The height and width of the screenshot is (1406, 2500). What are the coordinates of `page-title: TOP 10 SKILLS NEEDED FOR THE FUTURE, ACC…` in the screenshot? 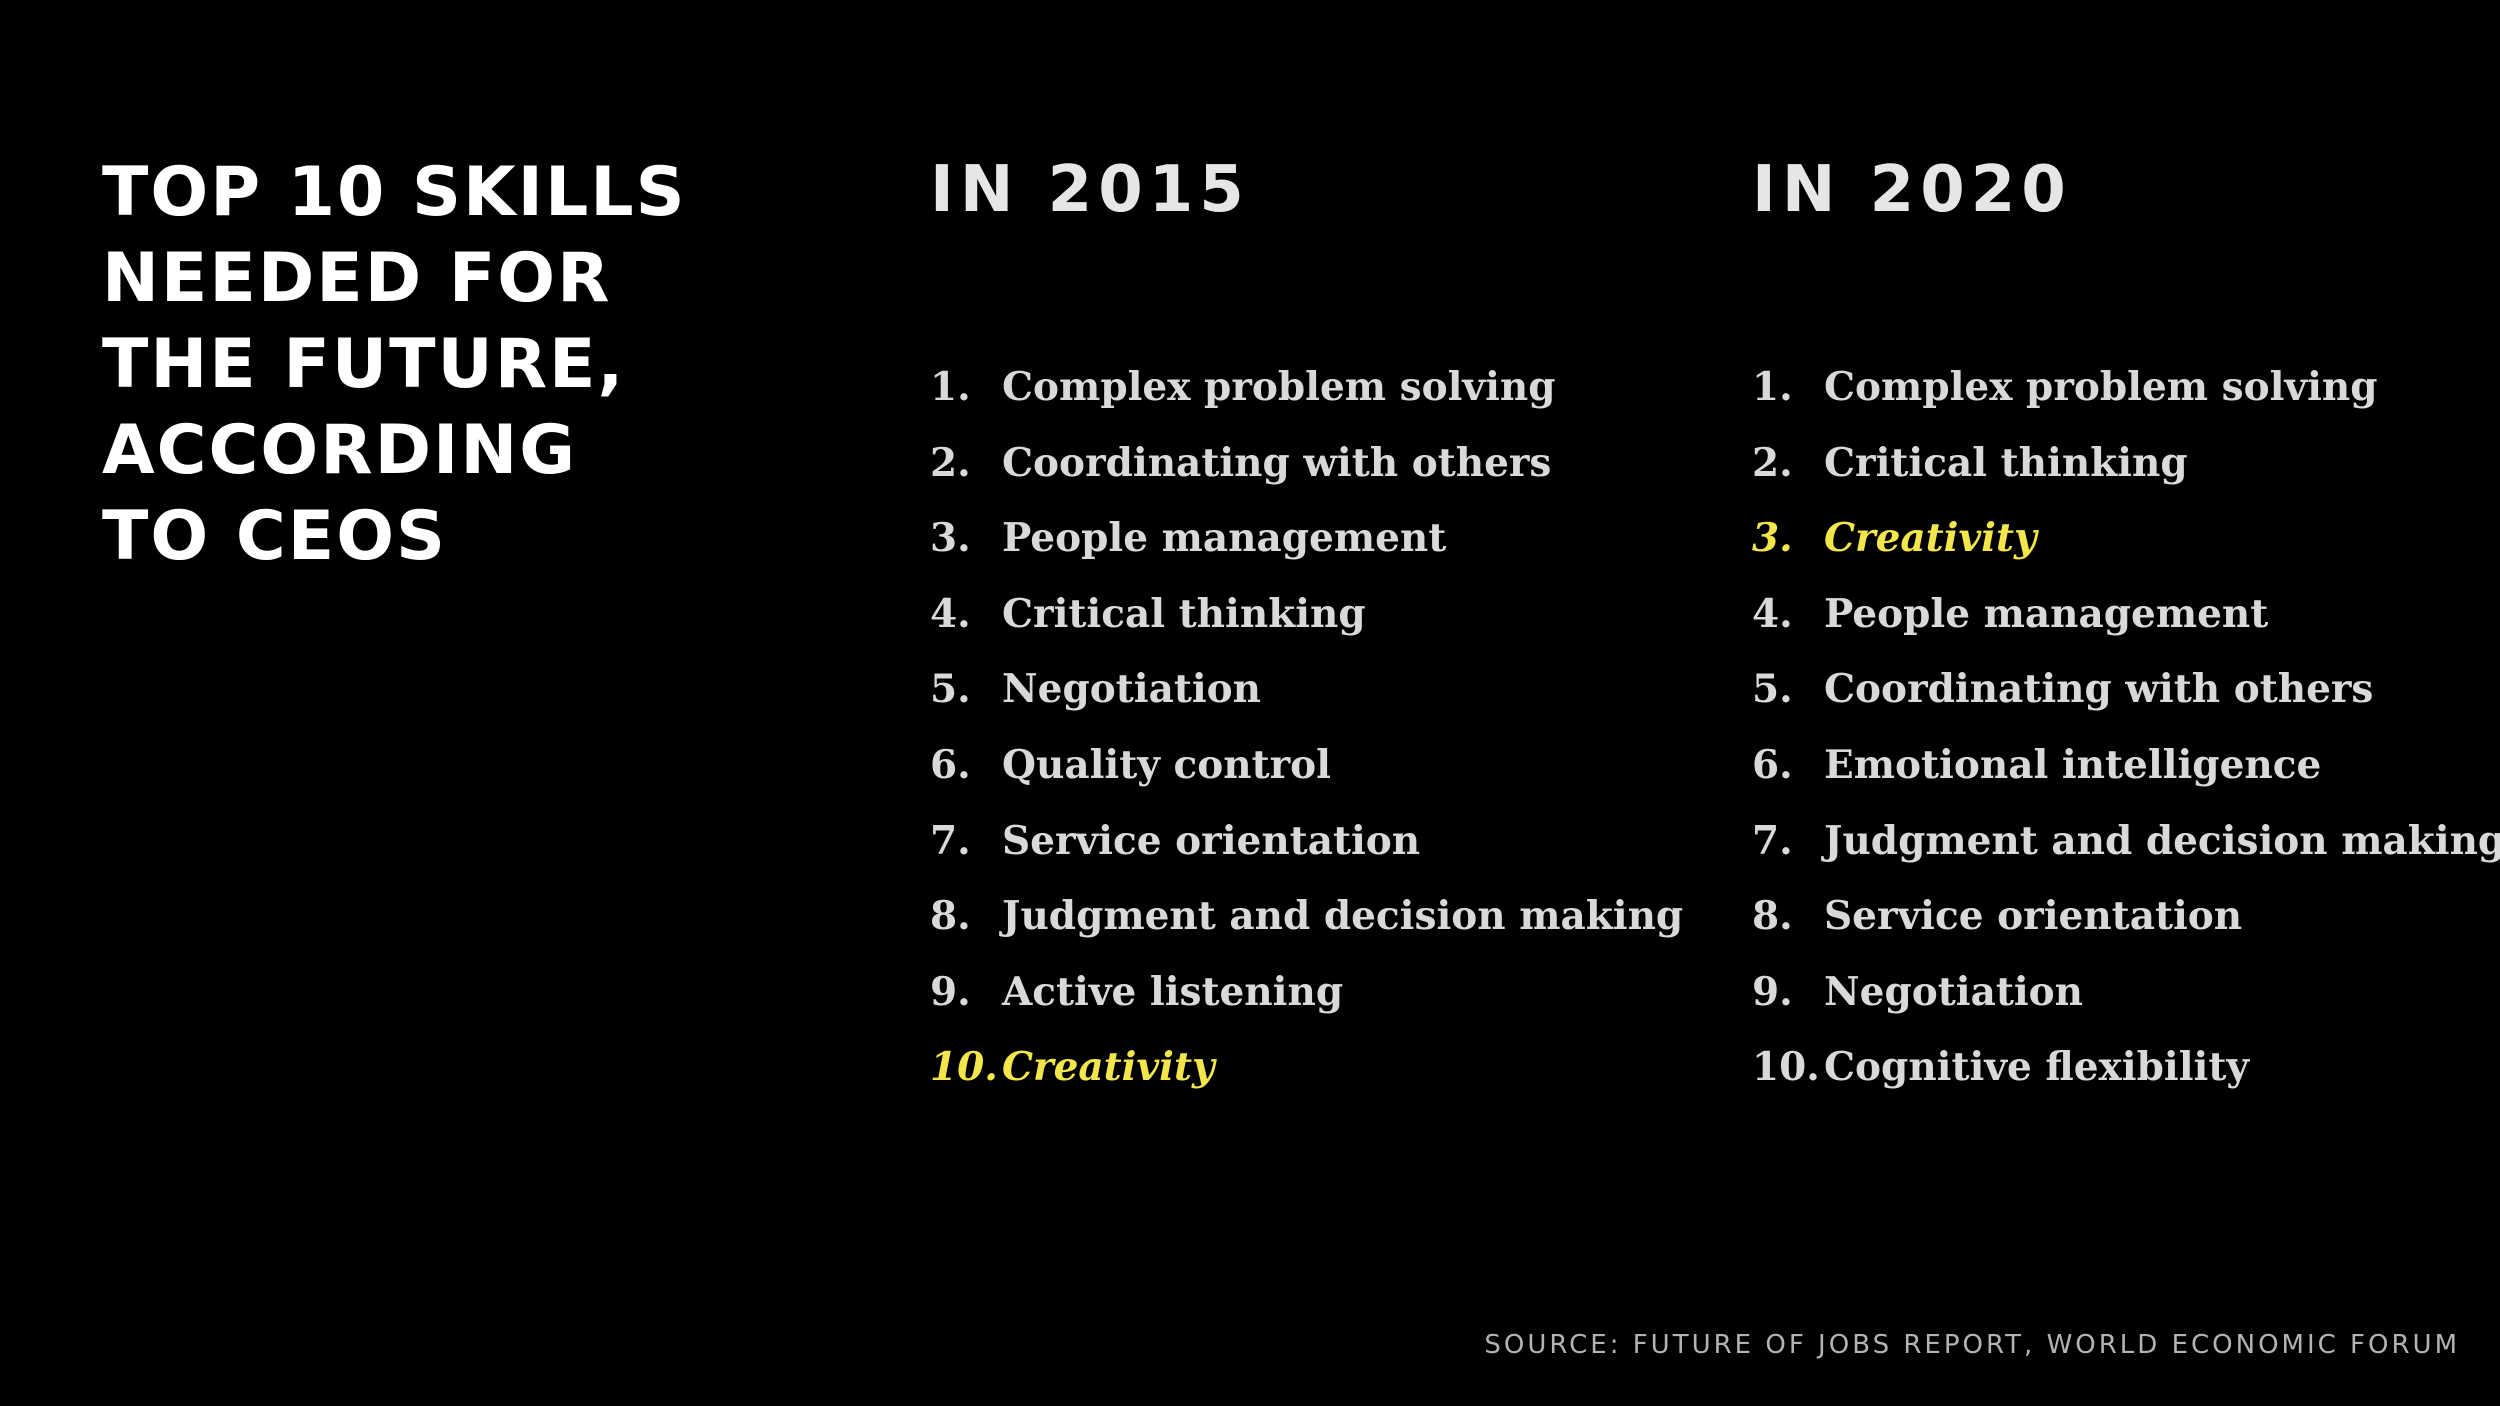 It's located at (452, 365).